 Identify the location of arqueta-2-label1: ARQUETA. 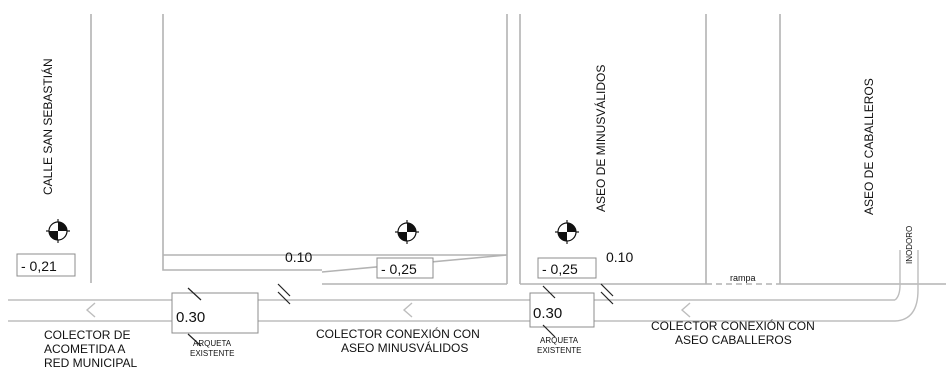
(559, 340).